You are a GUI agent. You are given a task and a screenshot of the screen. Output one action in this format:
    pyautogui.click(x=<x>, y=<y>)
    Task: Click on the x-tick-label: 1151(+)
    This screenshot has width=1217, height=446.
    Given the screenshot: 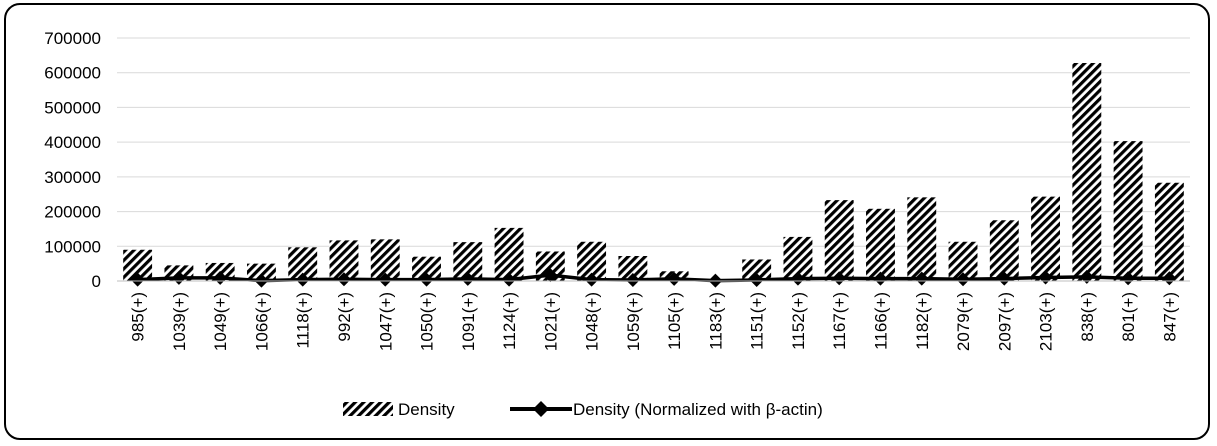 What is the action you would take?
    pyautogui.click(x=757, y=321)
    